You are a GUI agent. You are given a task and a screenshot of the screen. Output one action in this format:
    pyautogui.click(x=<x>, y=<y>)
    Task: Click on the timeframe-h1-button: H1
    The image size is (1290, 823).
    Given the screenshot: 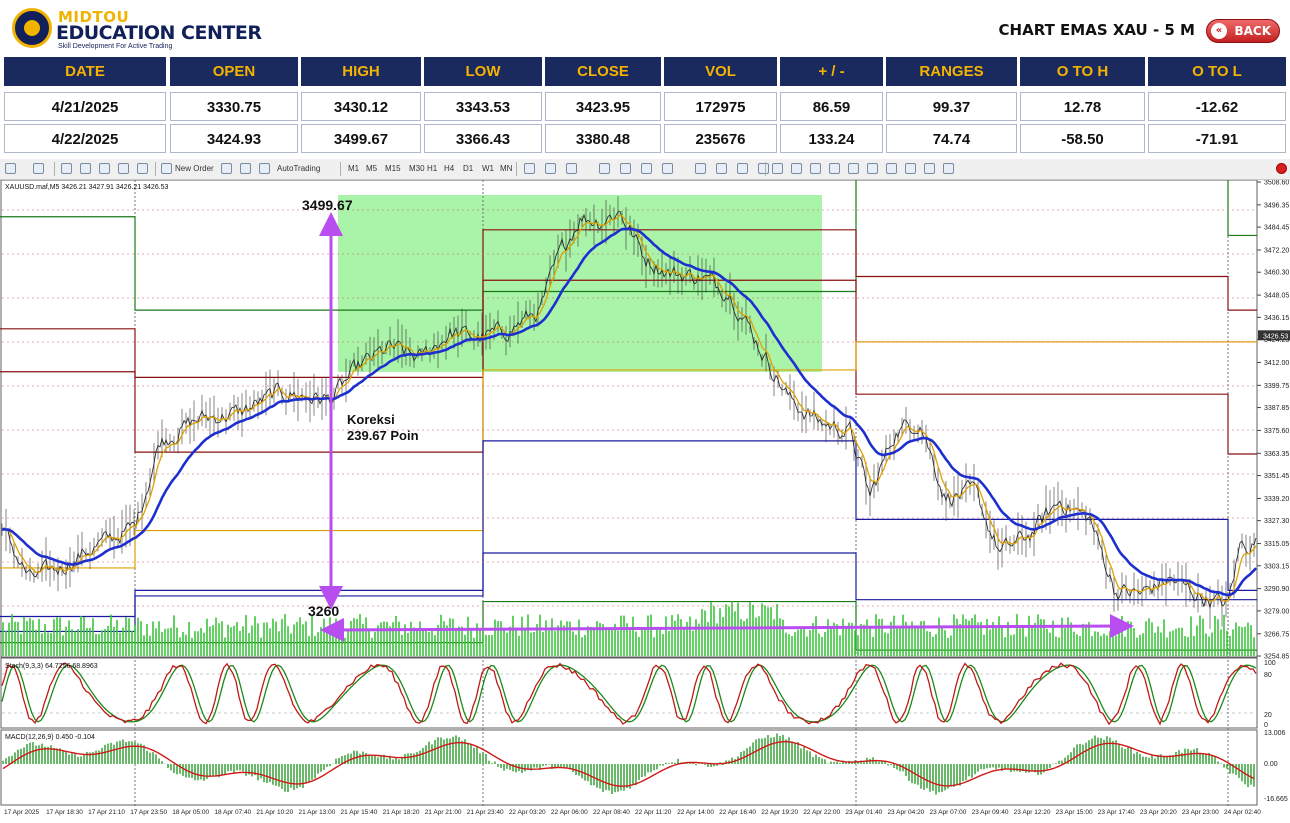 What is the action you would take?
    pyautogui.click(x=432, y=168)
    